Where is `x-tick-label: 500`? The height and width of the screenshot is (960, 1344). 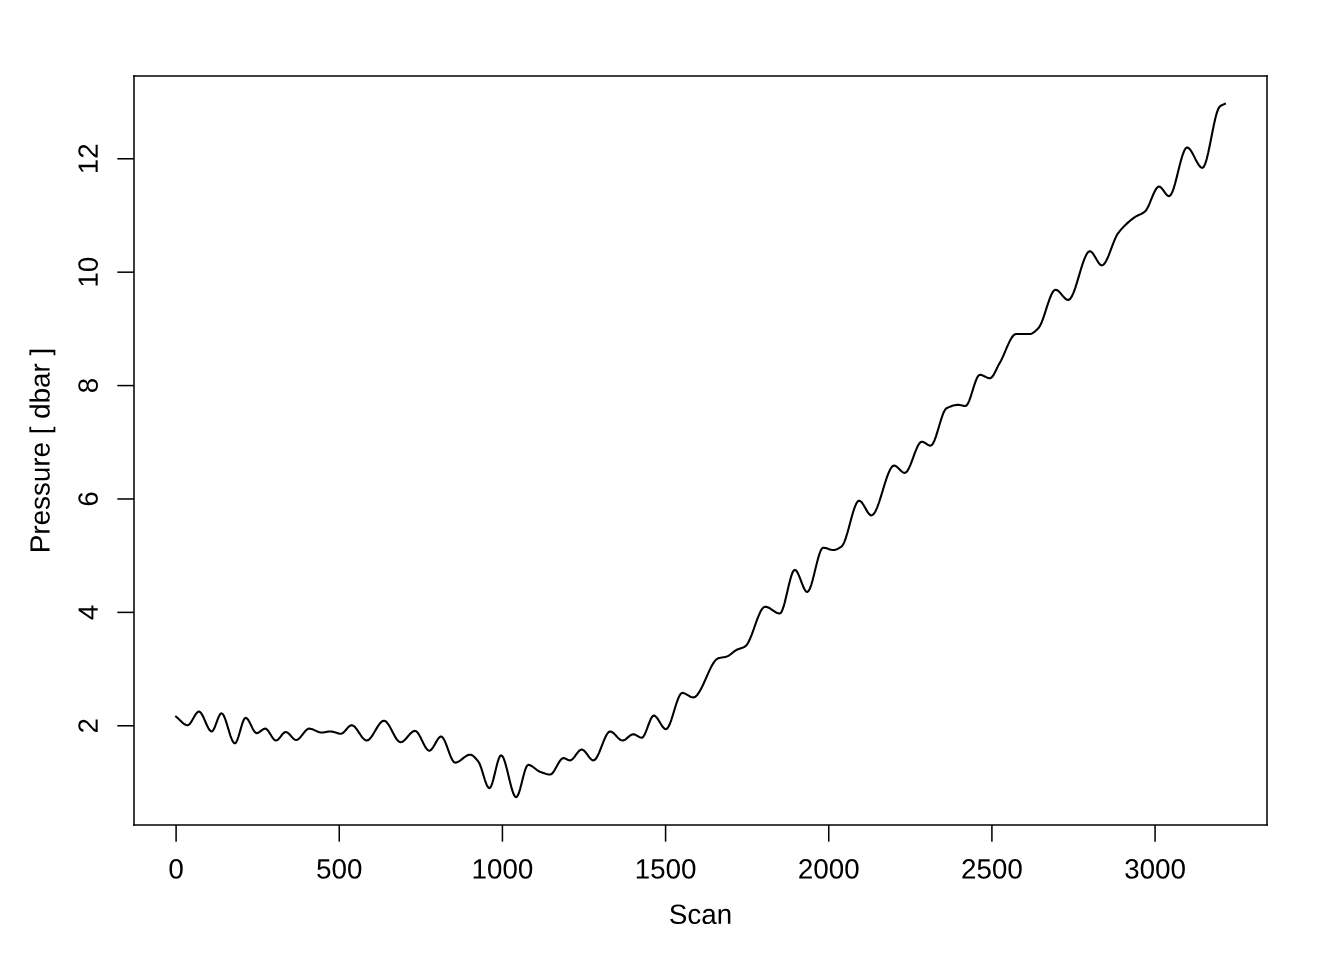
x-tick-label: 500 is located at coordinates (339, 869).